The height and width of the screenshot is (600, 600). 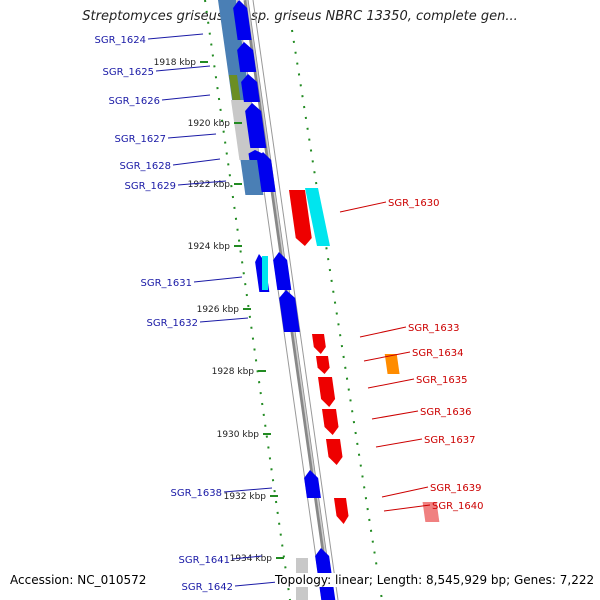 I want to click on ruler-label: 1922 kbp, so click(x=209, y=185).